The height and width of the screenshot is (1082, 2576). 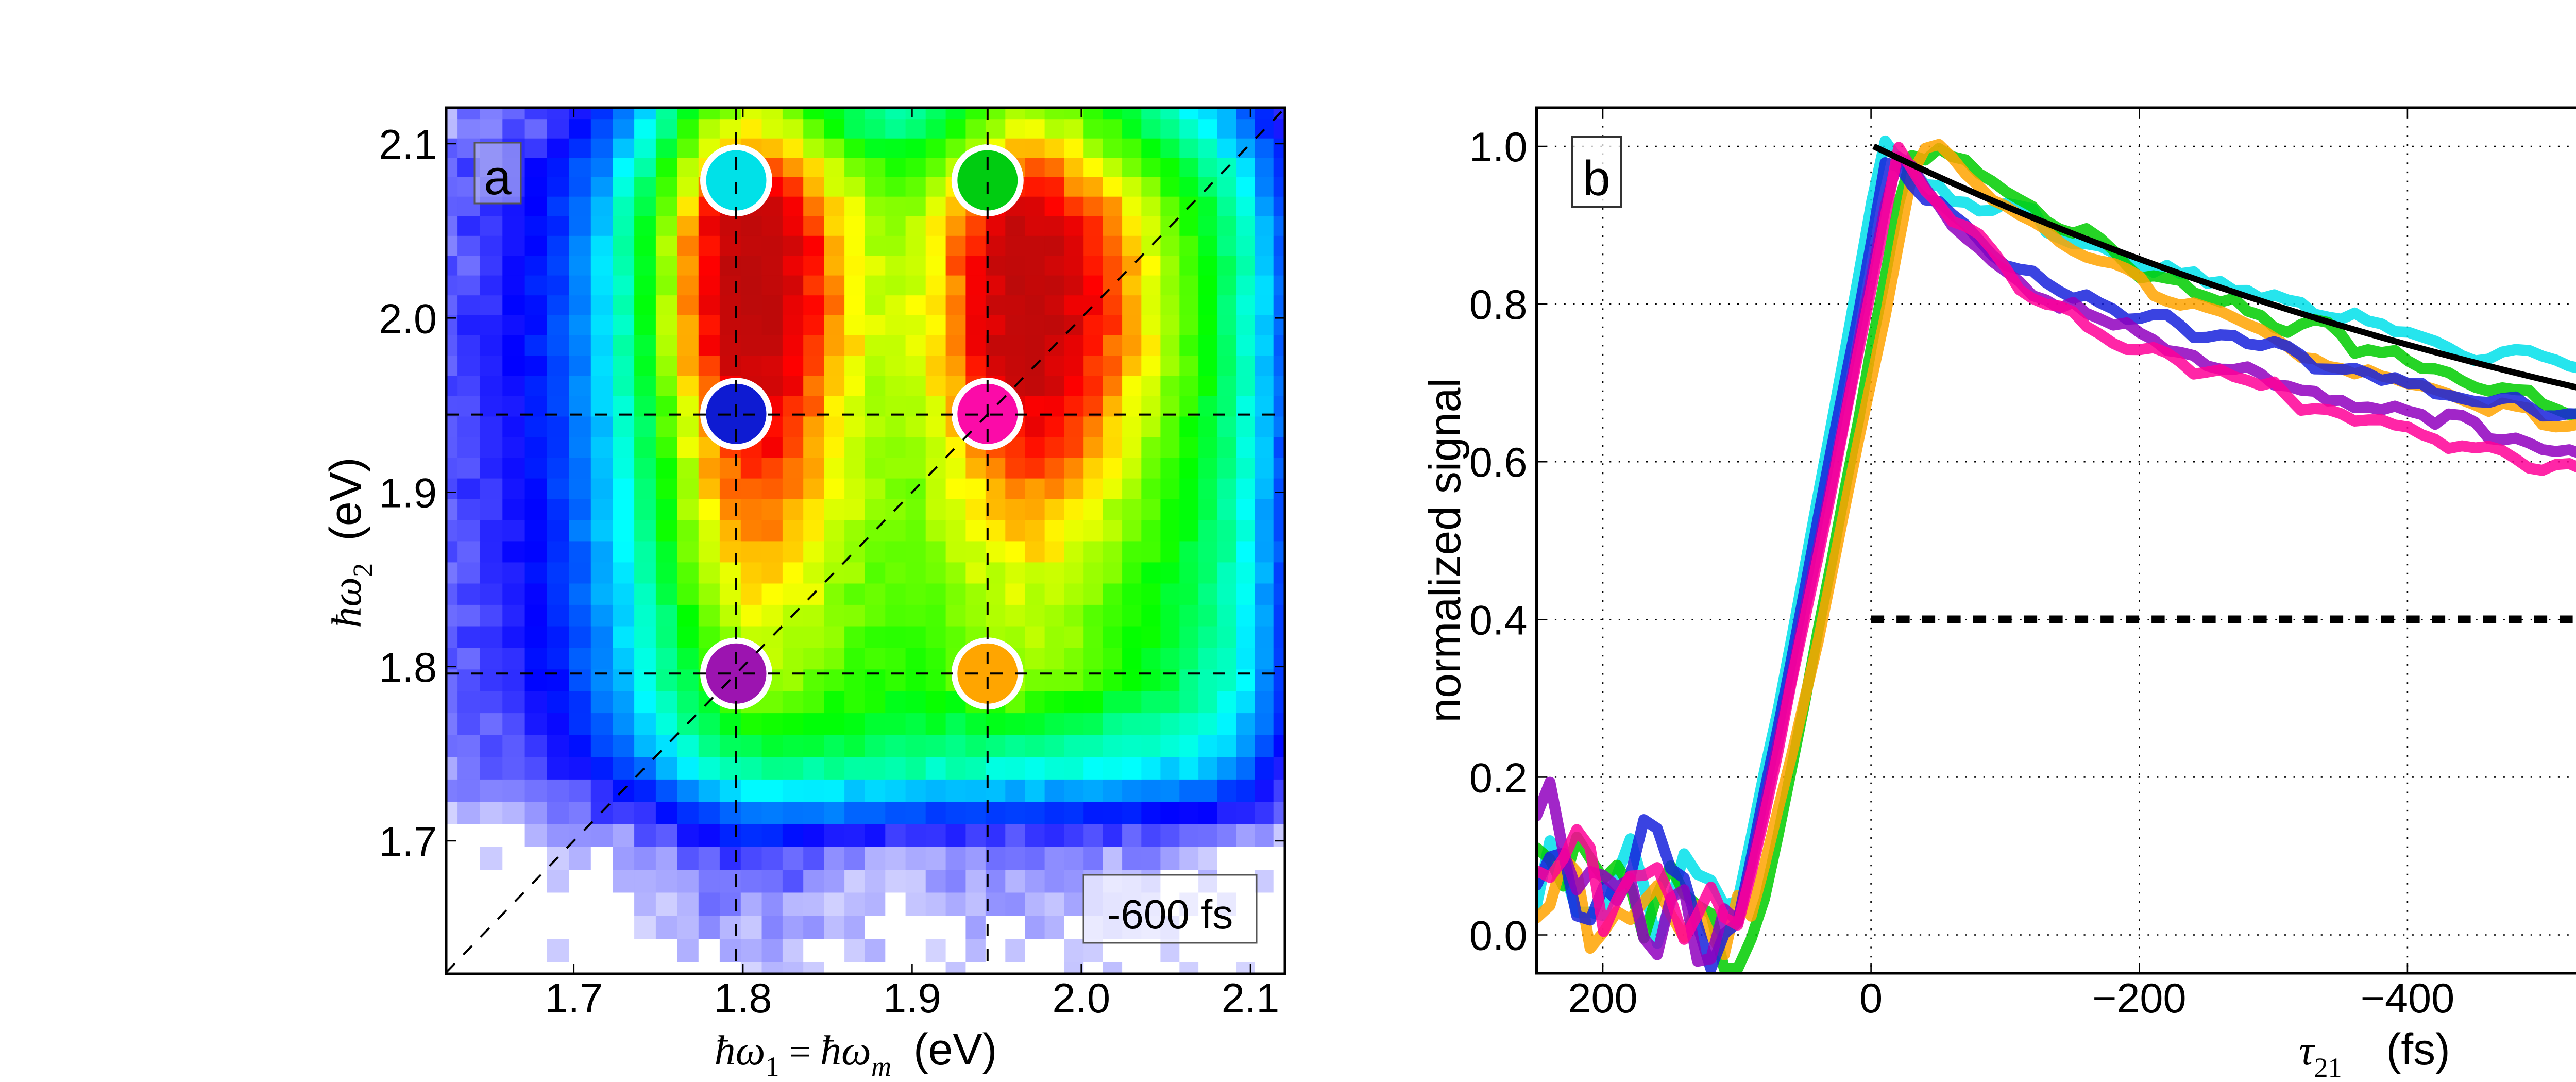 I want to click on svg-text: 200, so click(x=1602, y=998).